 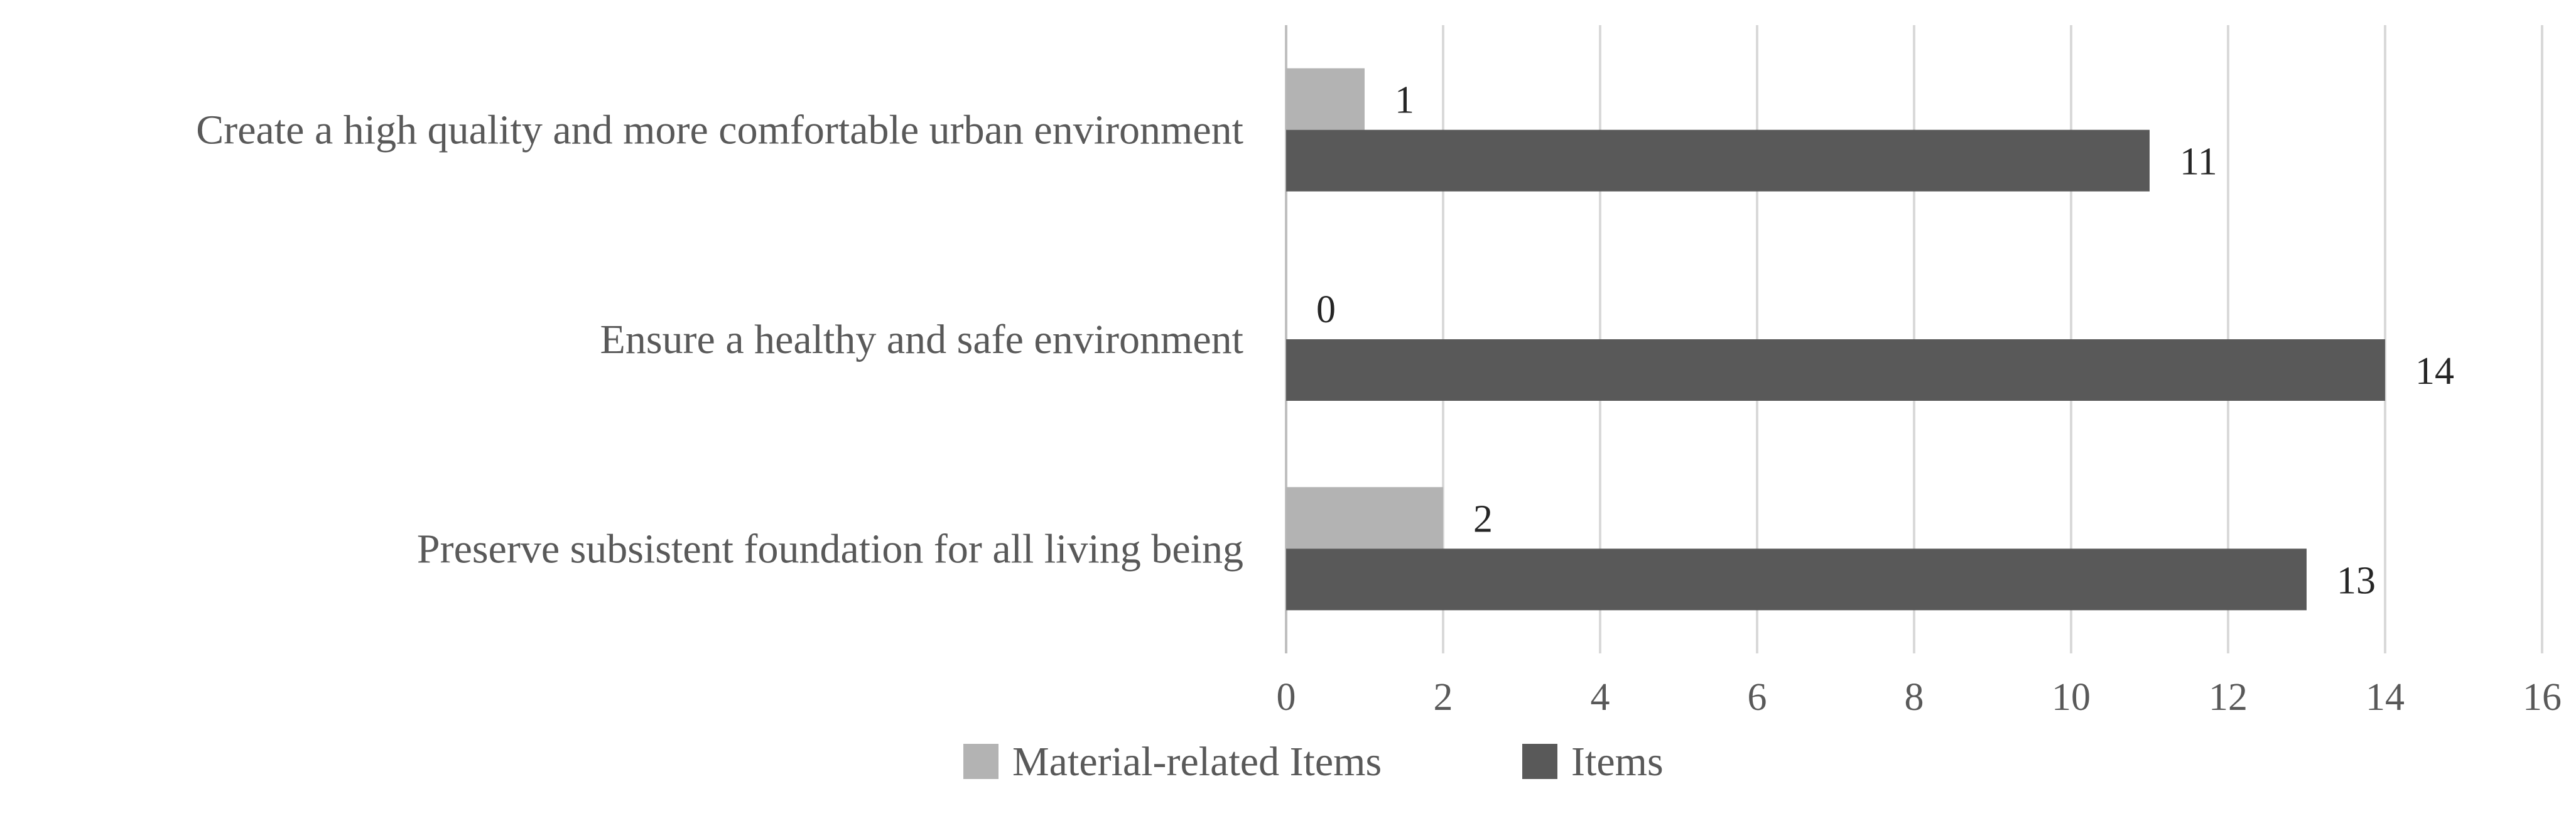 What do you see at coordinates (1326, 309) in the screenshot?
I see `data-label-0-1: 0` at bounding box center [1326, 309].